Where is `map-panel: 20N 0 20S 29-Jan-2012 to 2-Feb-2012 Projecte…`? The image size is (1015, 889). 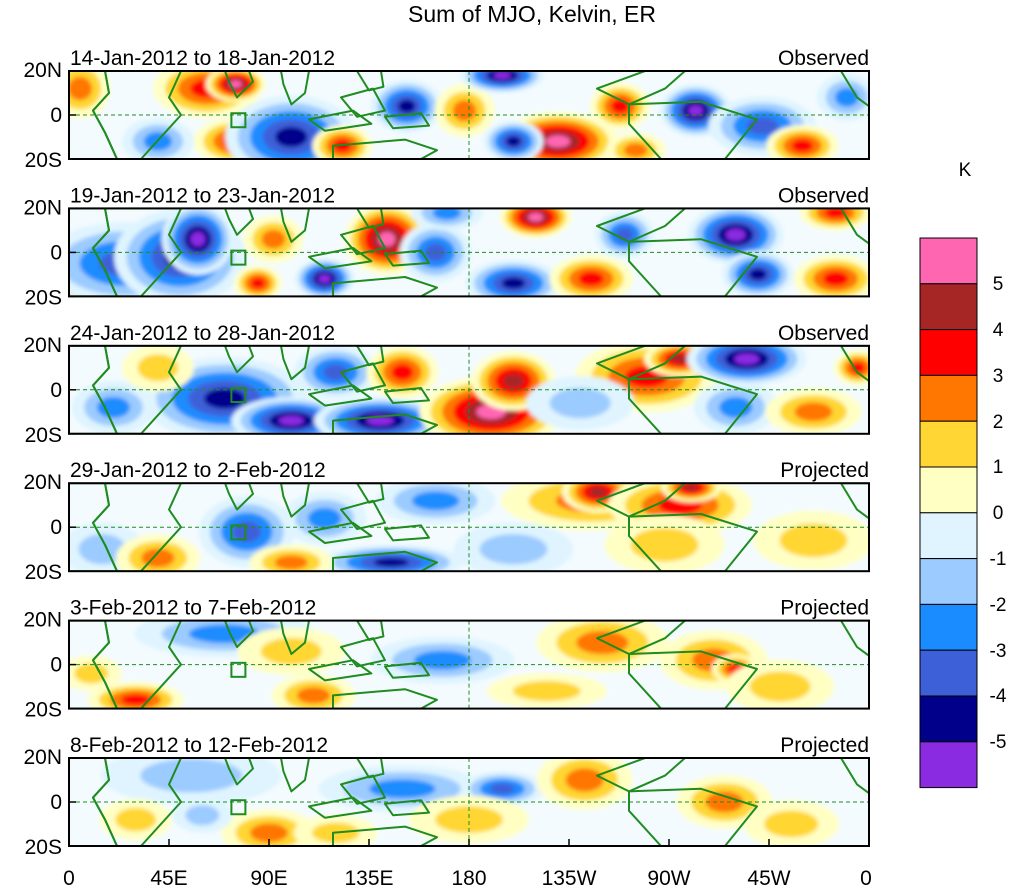
map-panel: 20N 0 20S 29-Jan-2012 to 2-Feb-2012 Projecte… is located at coordinates (446, 521).